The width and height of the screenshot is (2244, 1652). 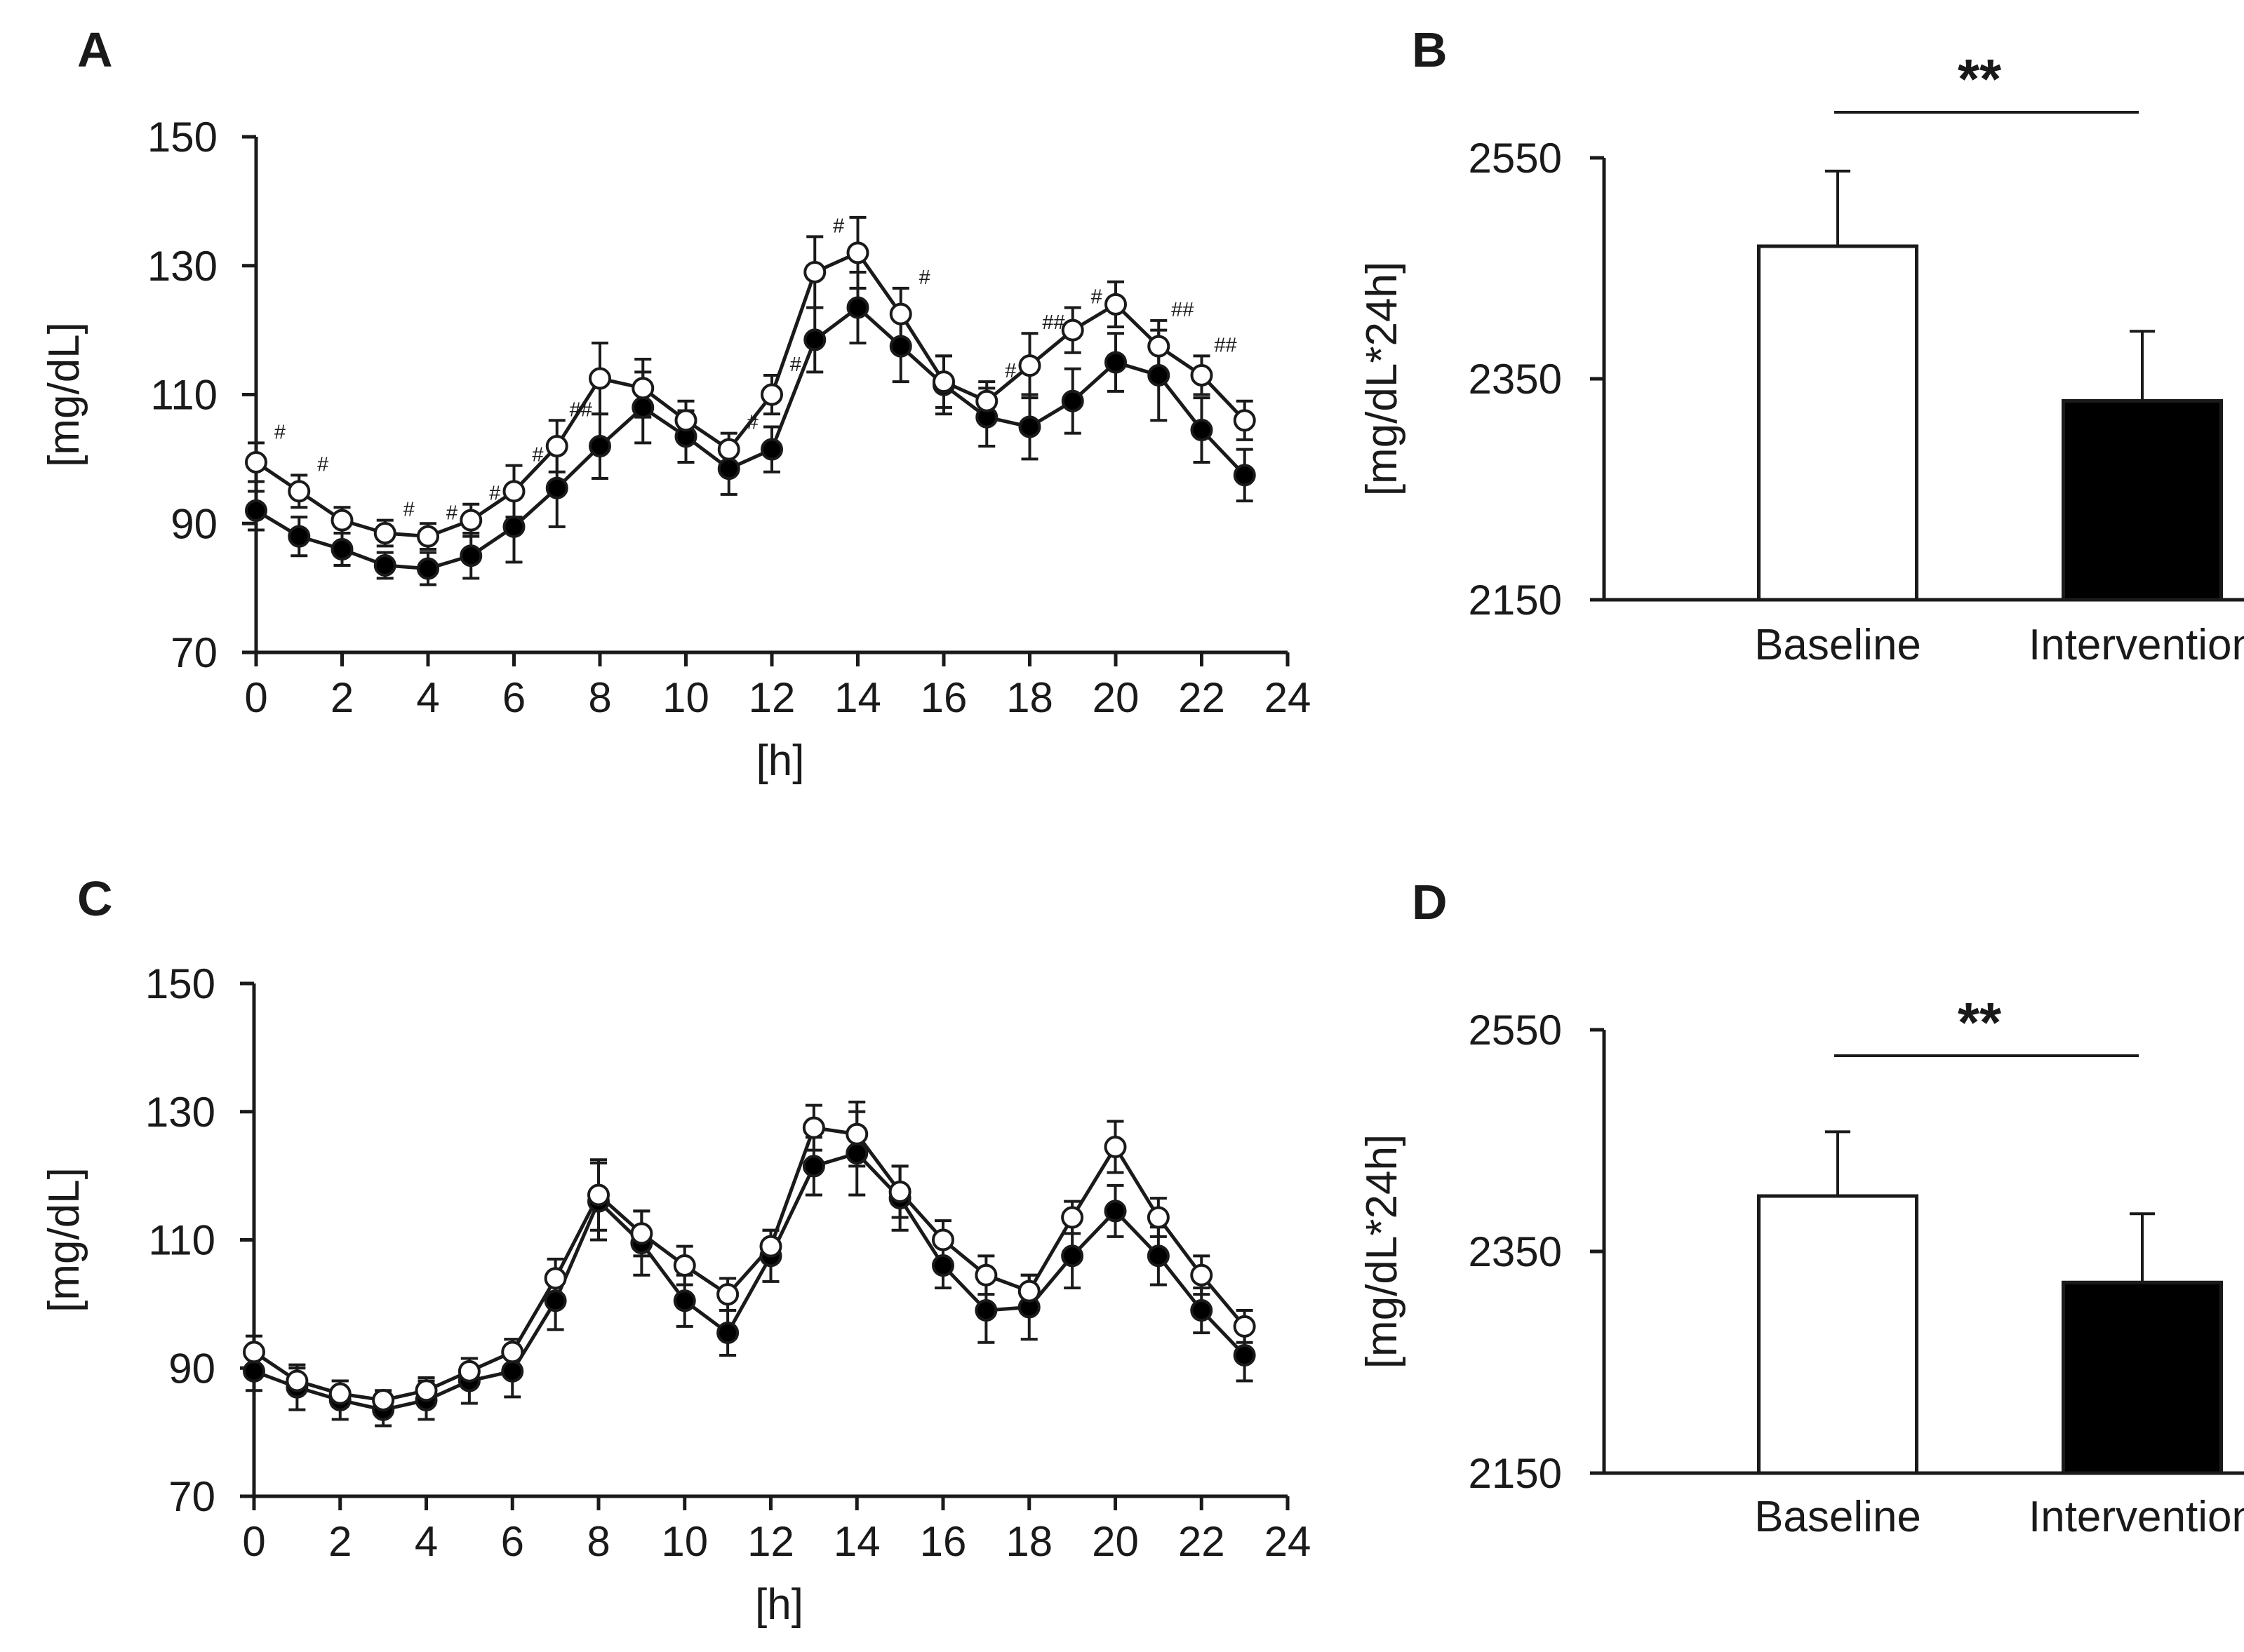 I want to click on y-axis-title: [mg/dL], so click(x=64, y=1239).